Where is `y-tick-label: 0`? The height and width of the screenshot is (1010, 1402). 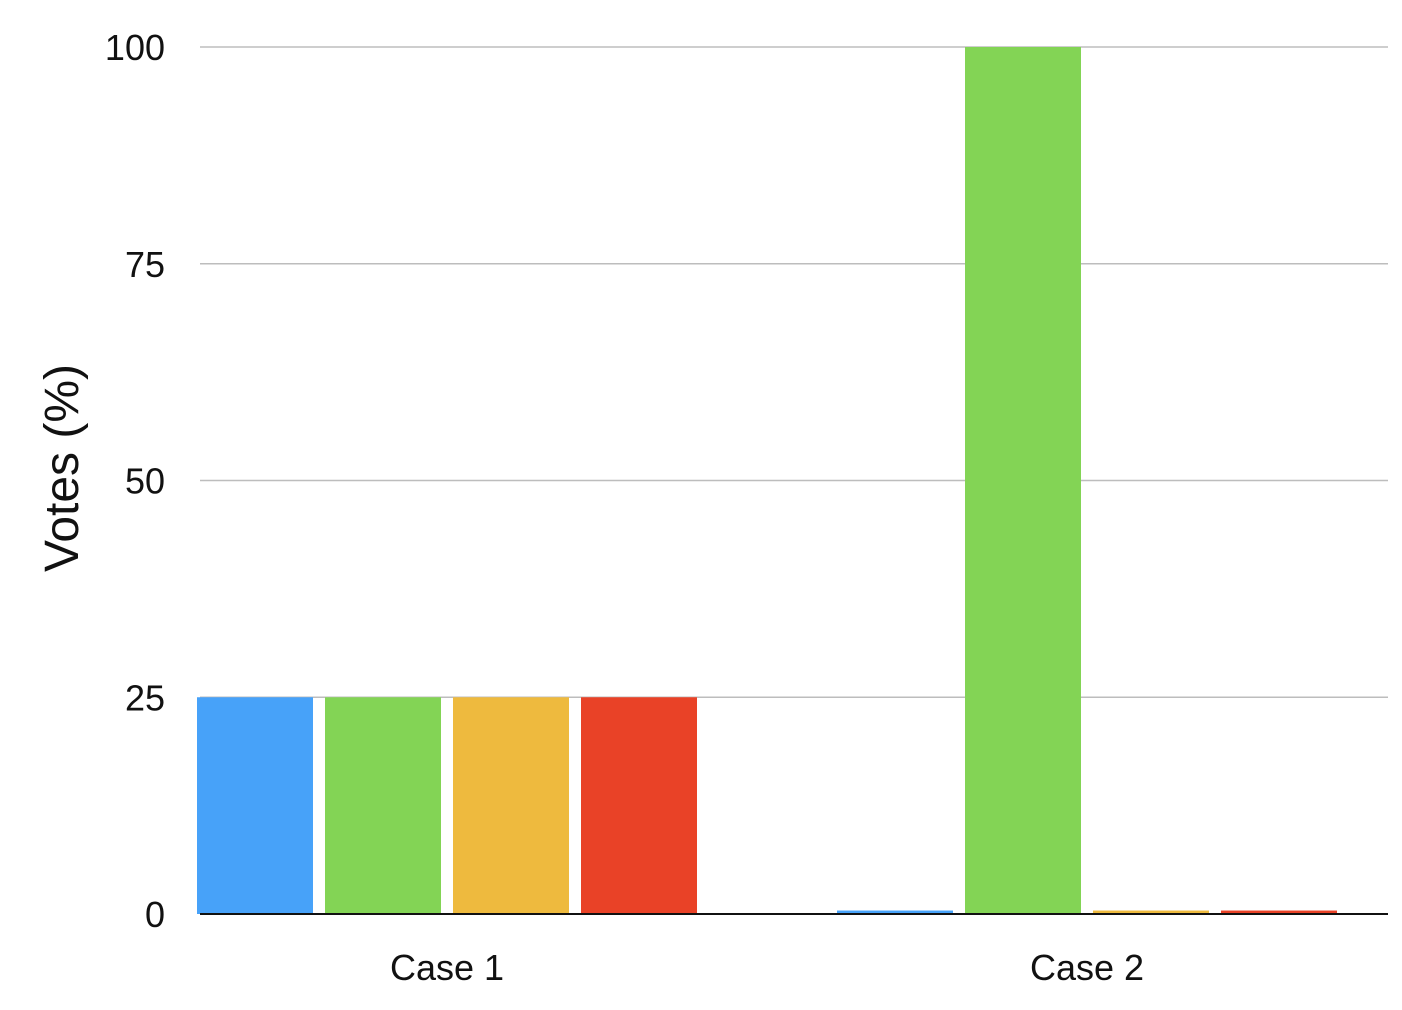 y-tick-label: 0 is located at coordinates (155, 914).